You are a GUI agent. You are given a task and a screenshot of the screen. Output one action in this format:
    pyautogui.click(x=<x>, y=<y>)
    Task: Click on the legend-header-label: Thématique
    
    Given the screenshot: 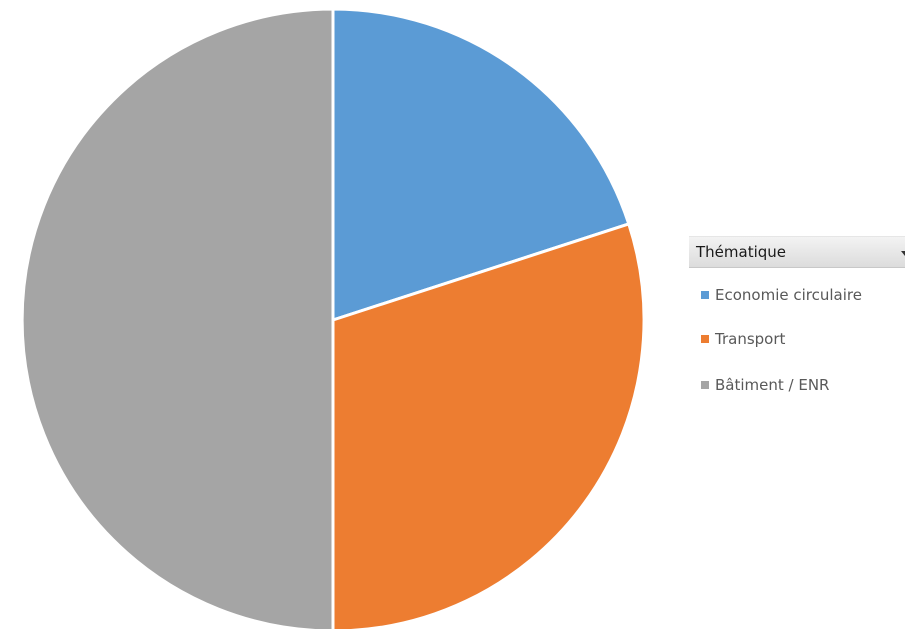 What is the action you would take?
    pyautogui.click(x=741, y=252)
    